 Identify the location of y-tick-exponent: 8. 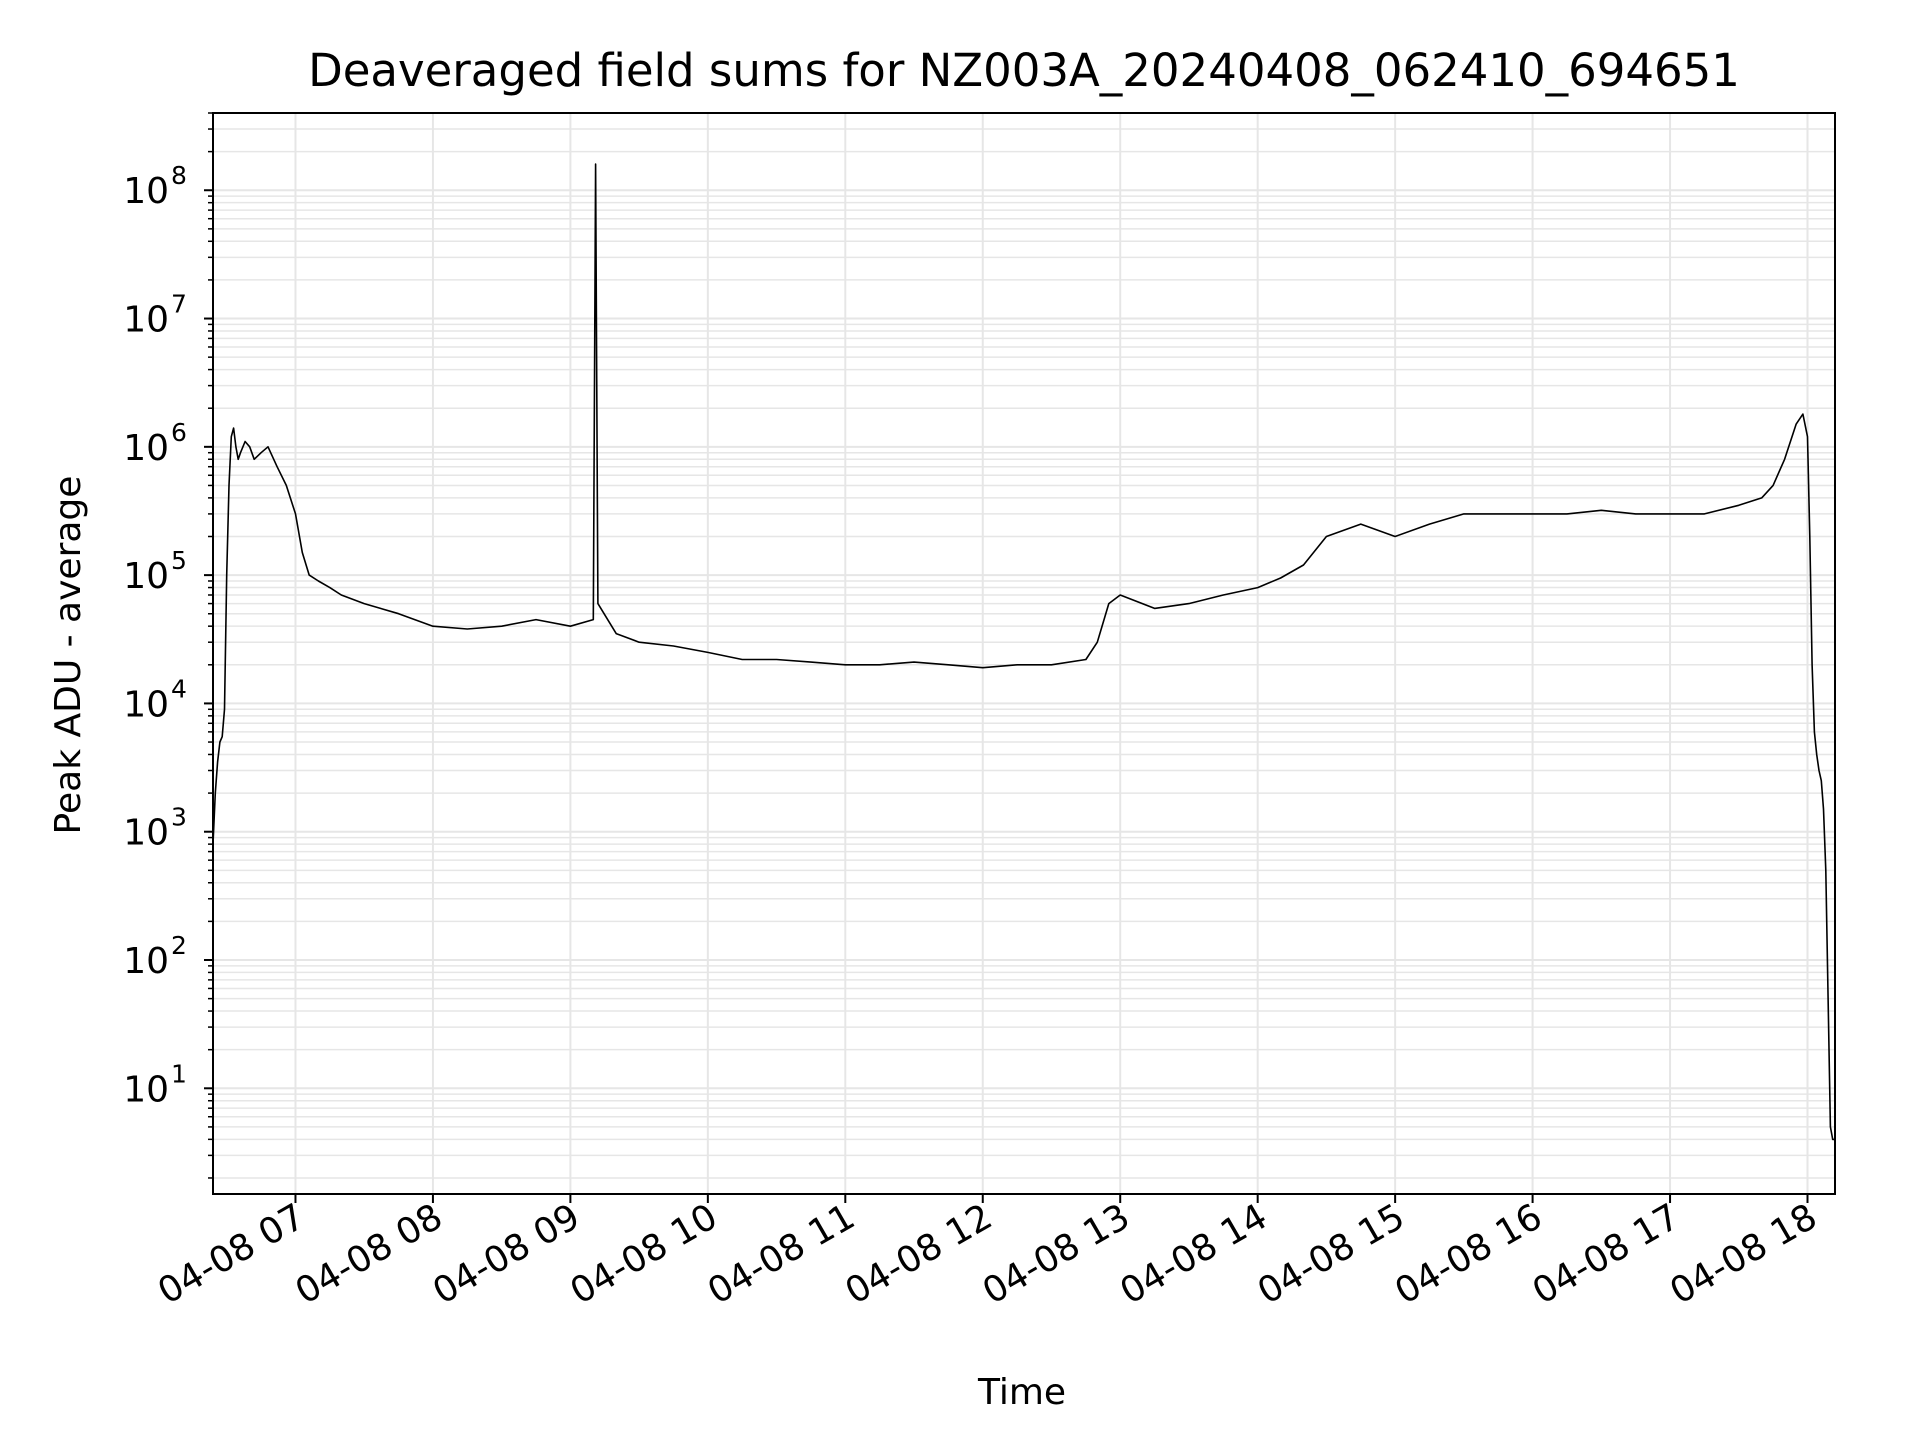
(179, 175).